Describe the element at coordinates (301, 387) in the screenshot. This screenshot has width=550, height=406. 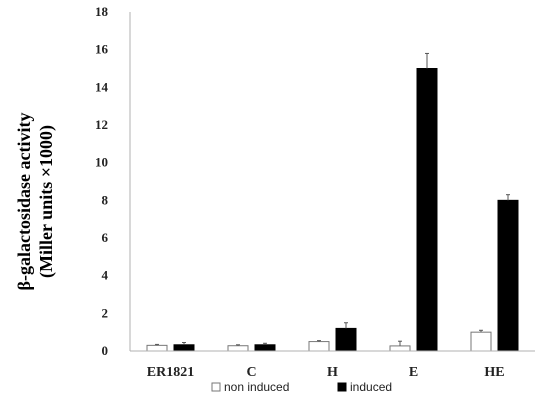
I see `legend: non induced induced` at that location.